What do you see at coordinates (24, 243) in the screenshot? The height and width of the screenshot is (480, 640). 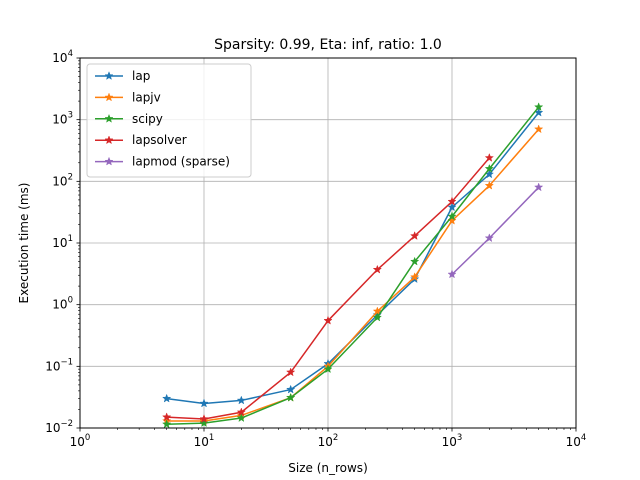 I see `y-axis-label: Execution time (ms)` at bounding box center [24, 243].